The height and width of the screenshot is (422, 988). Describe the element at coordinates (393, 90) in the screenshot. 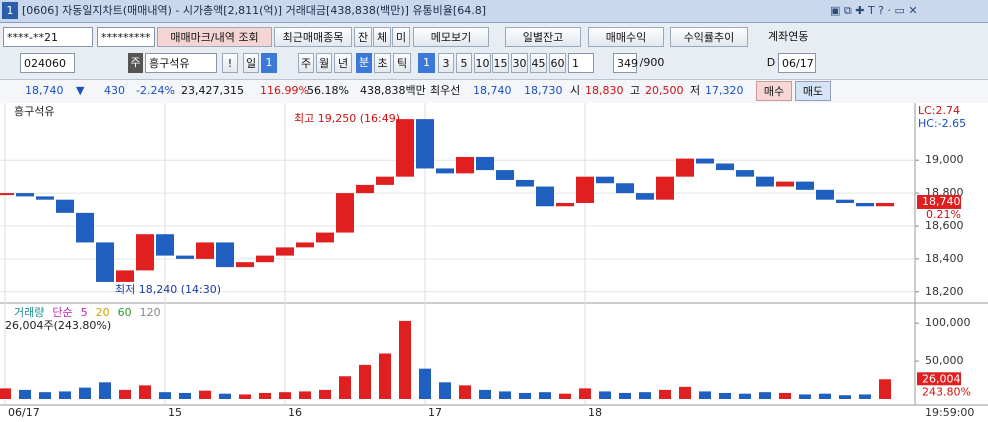

I see `quote-field: 438,838백만` at that location.